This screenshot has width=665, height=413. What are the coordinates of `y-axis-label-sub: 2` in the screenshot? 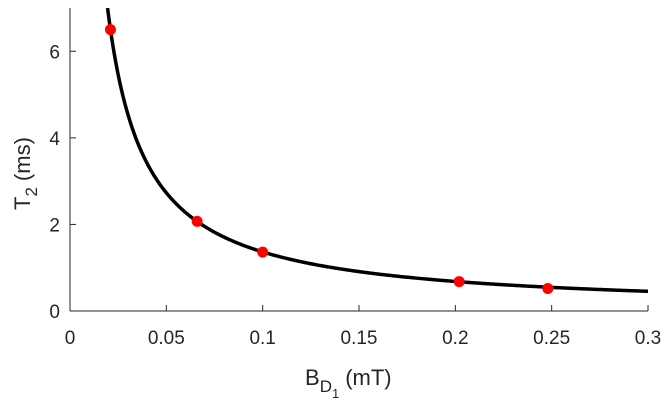 It's located at (31, 191).